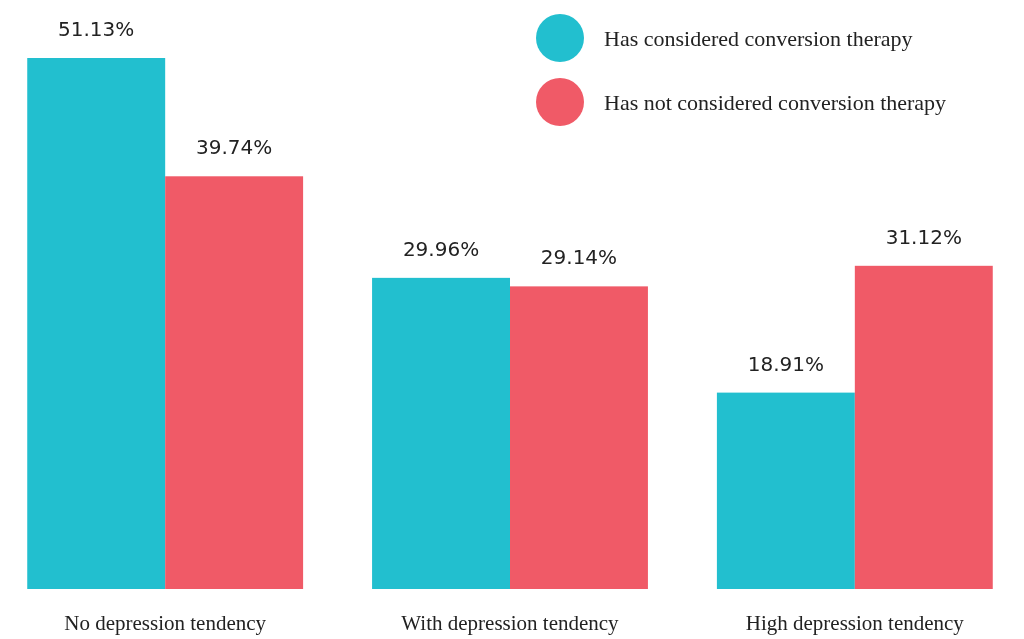 The image size is (1024, 639). What do you see at coordinates (96, 29) in the screenshot?
I see `data-label: 51.13%` at bounding box center [96, 29].